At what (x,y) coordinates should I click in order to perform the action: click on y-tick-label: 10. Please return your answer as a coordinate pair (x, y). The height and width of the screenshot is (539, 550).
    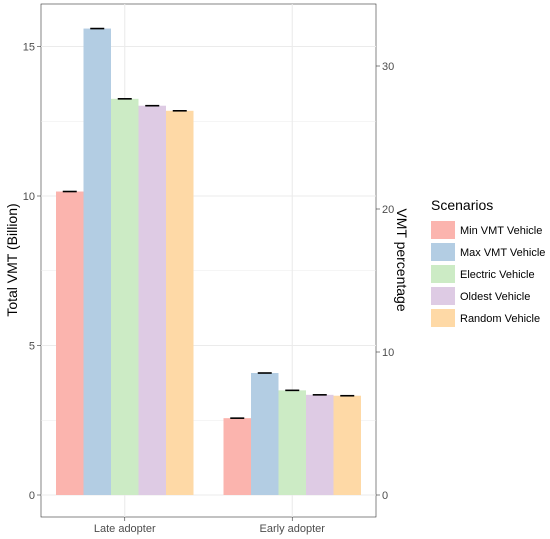
    Looking at the image, I should click on (29, 197).